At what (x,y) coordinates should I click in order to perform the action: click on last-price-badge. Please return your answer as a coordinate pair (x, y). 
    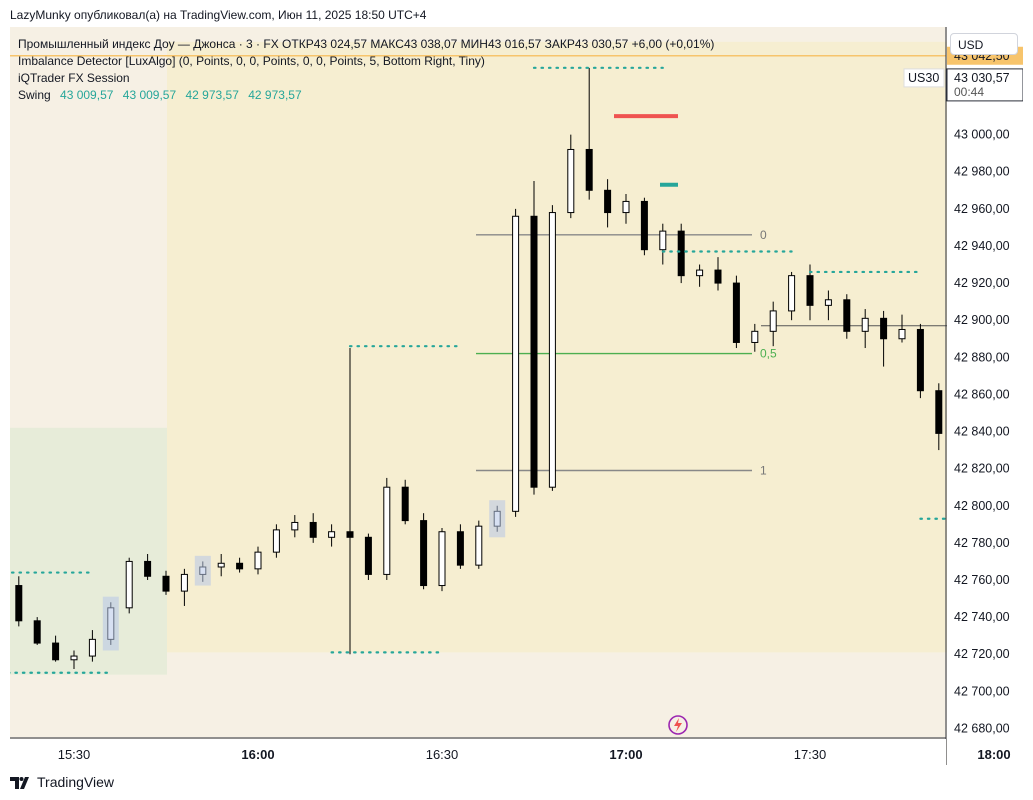
    Looking at the image, I should click on (984, 85).